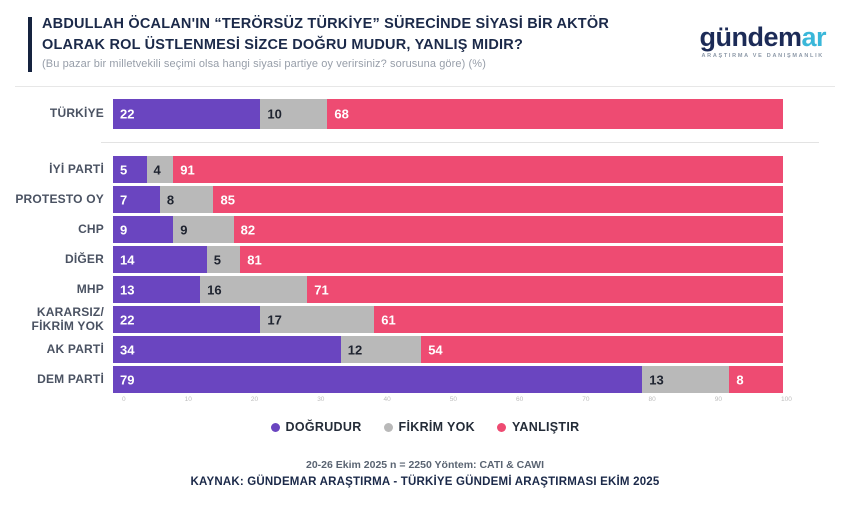  What do you see at coordinates (274, 114) in the screenshot?
I see `bar-value-label: 10` at bounding box center [274, 114].